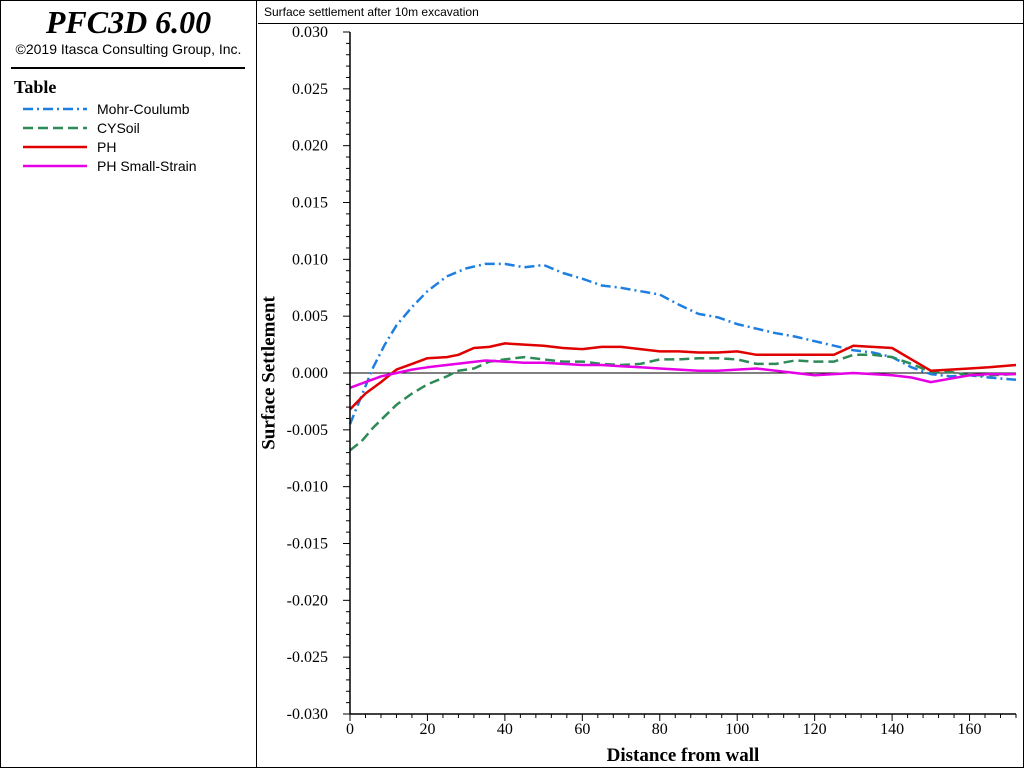 This screenshot has width=1024, height=768. Describe the element at coordinates (427, 729) in the screenshot. I see `x-tick-label: 20` at that location.